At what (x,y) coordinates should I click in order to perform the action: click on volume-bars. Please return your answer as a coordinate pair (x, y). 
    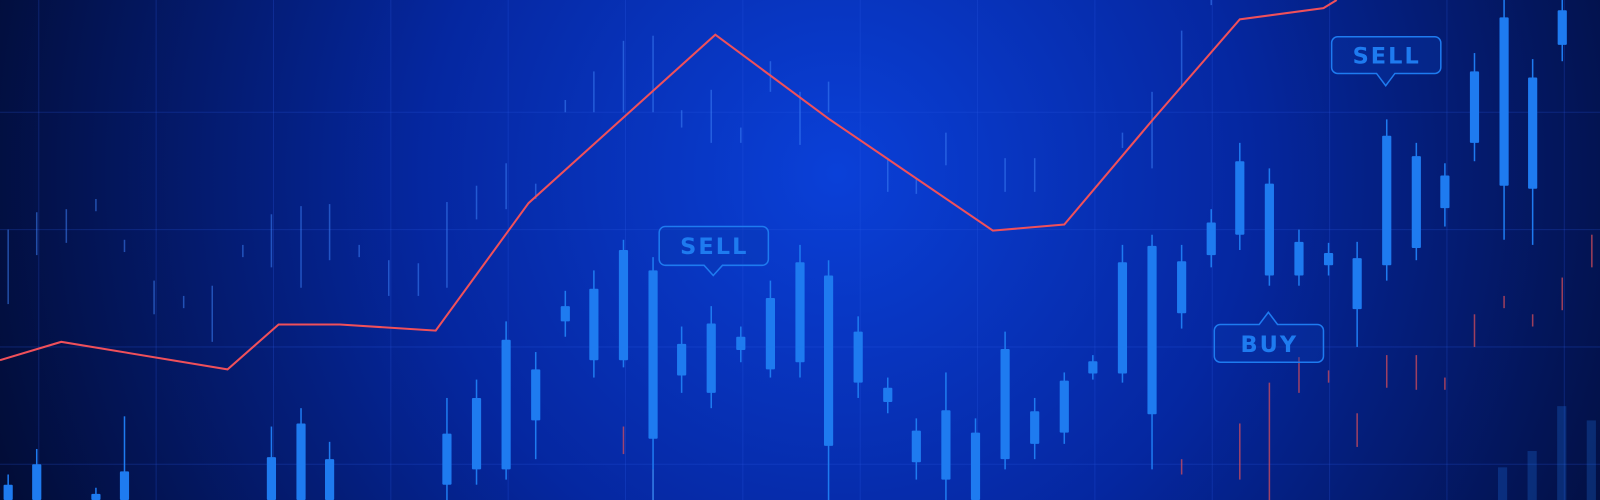
    Looking at the image, I should click on (1546, 453).